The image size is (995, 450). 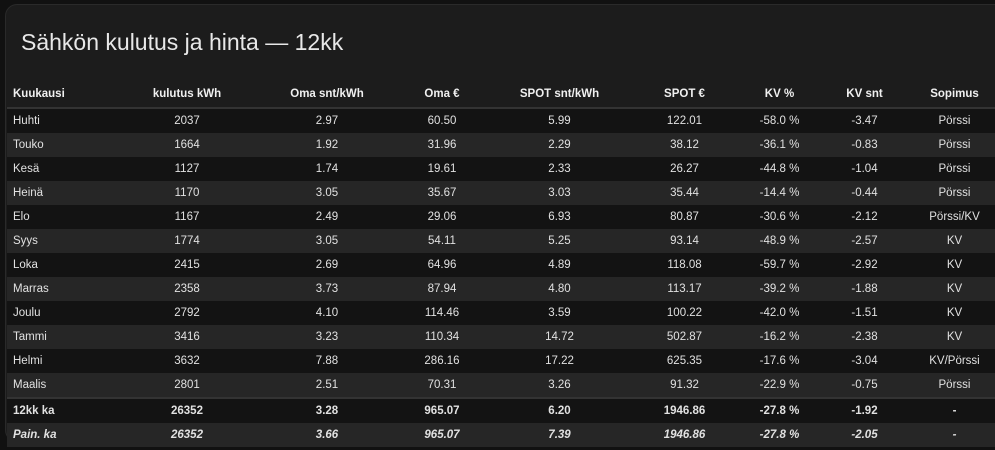 I want to click on table-cell: 3.23, so click(x=327, y=337).